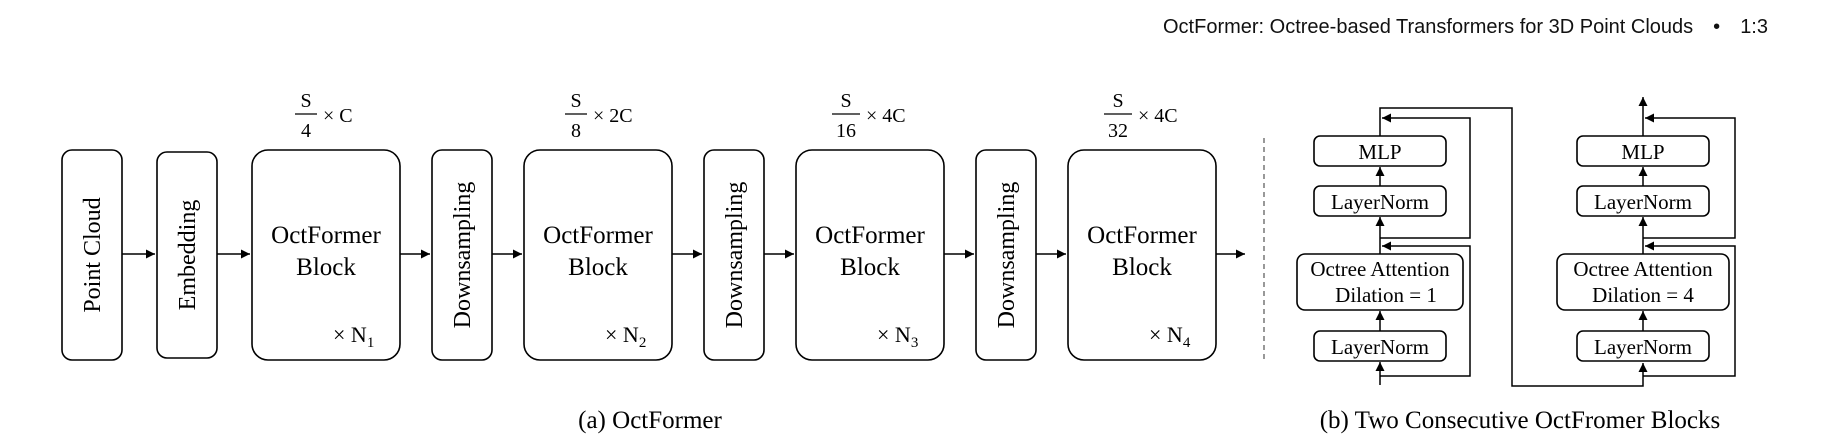 This screenshot has height=439, width=1830. Describe the element at coordinates (897, 336) in the screenshot. I see `block-3-repeat: × N3` at that location.